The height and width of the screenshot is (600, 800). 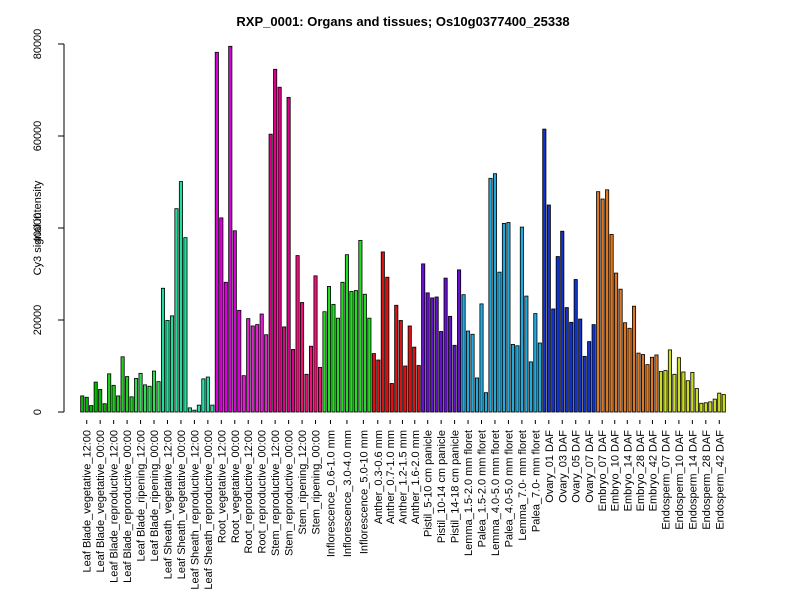 What do you see at coordinates (429, 483) in the screenshot?
I see `x-tick-label: Pistil_5-10 cm panicle` at bounding box center [429, 483].